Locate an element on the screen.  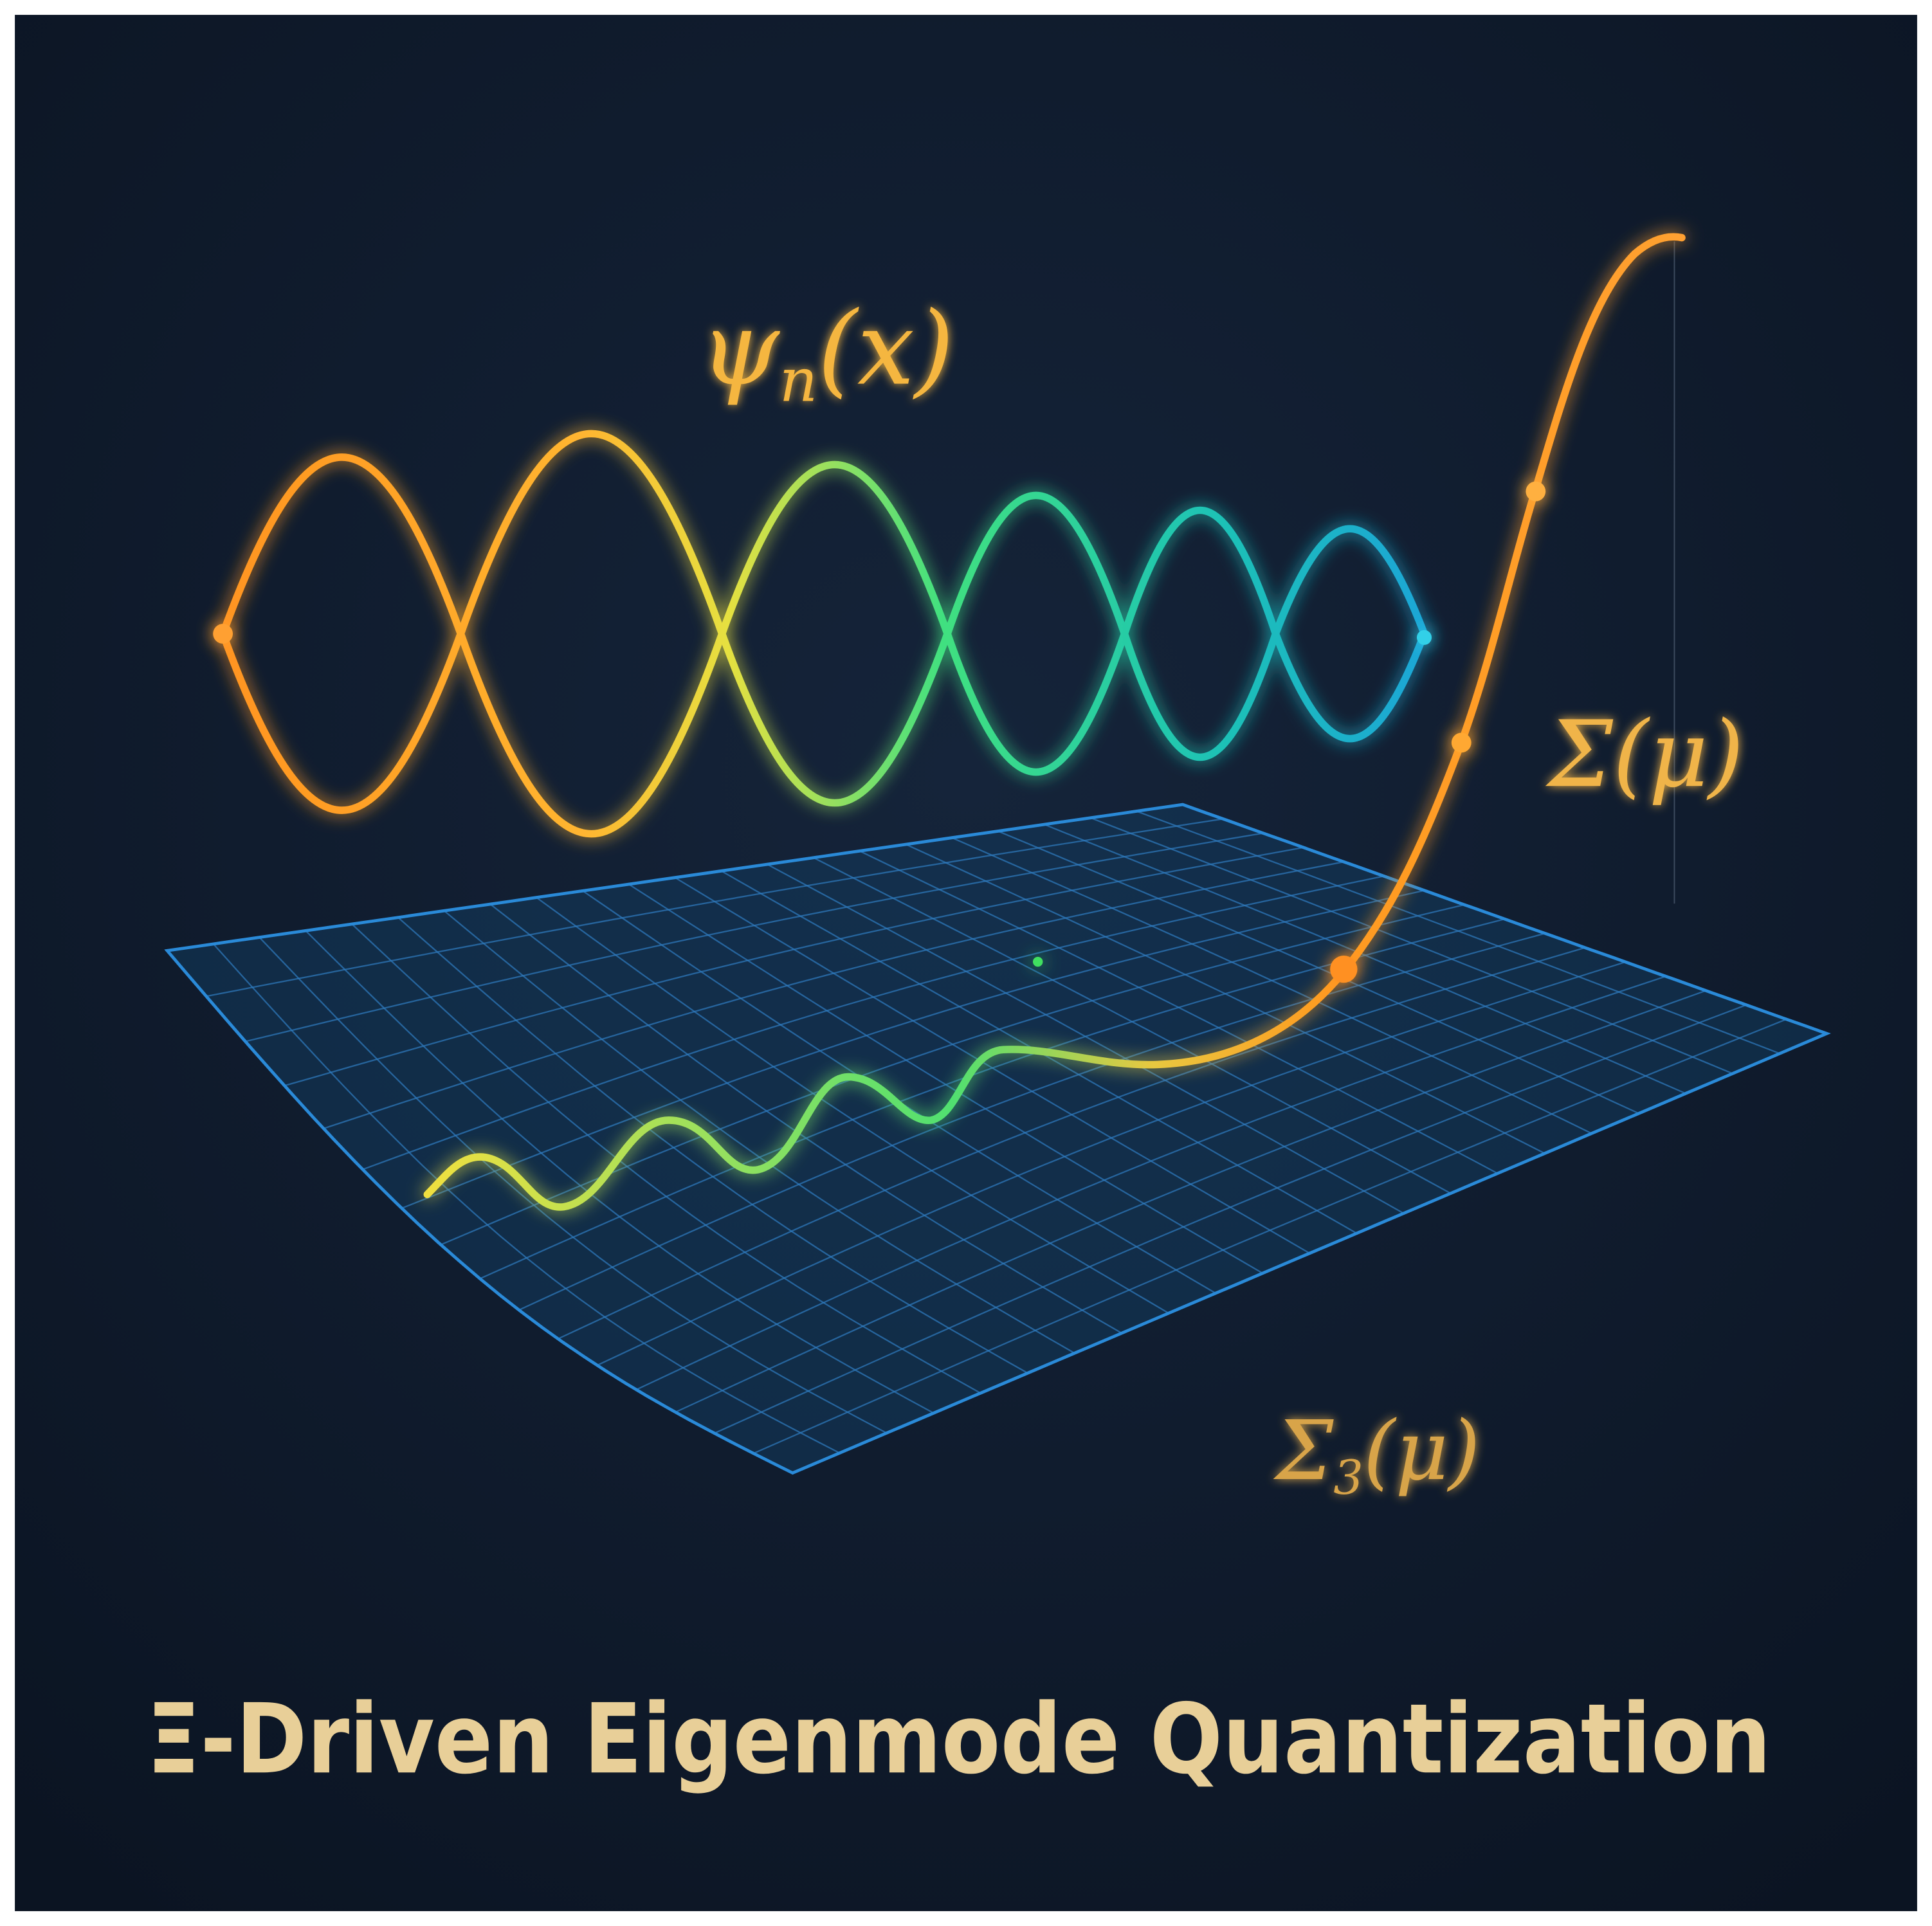
sigma3-label: Σ3(μ) is located at coordinates (1377, 1454).